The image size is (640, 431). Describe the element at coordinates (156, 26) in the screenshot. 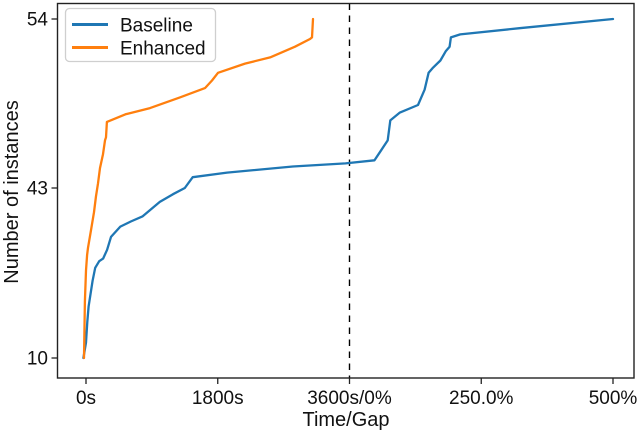

I see `legend-label-baseline: Baseline` at that location.